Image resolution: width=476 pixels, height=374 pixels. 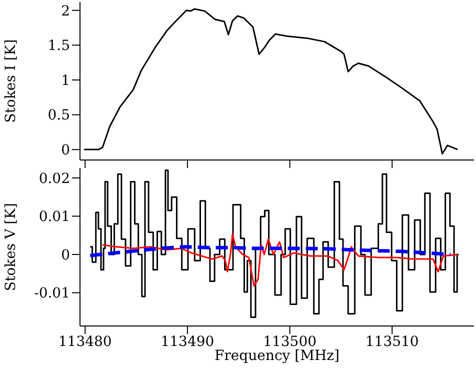 What do you see at coordinates (277, 356) in the screenshot?
I see `x-axis-title: Frequency [MHz]` at bounding box center [277, 356].